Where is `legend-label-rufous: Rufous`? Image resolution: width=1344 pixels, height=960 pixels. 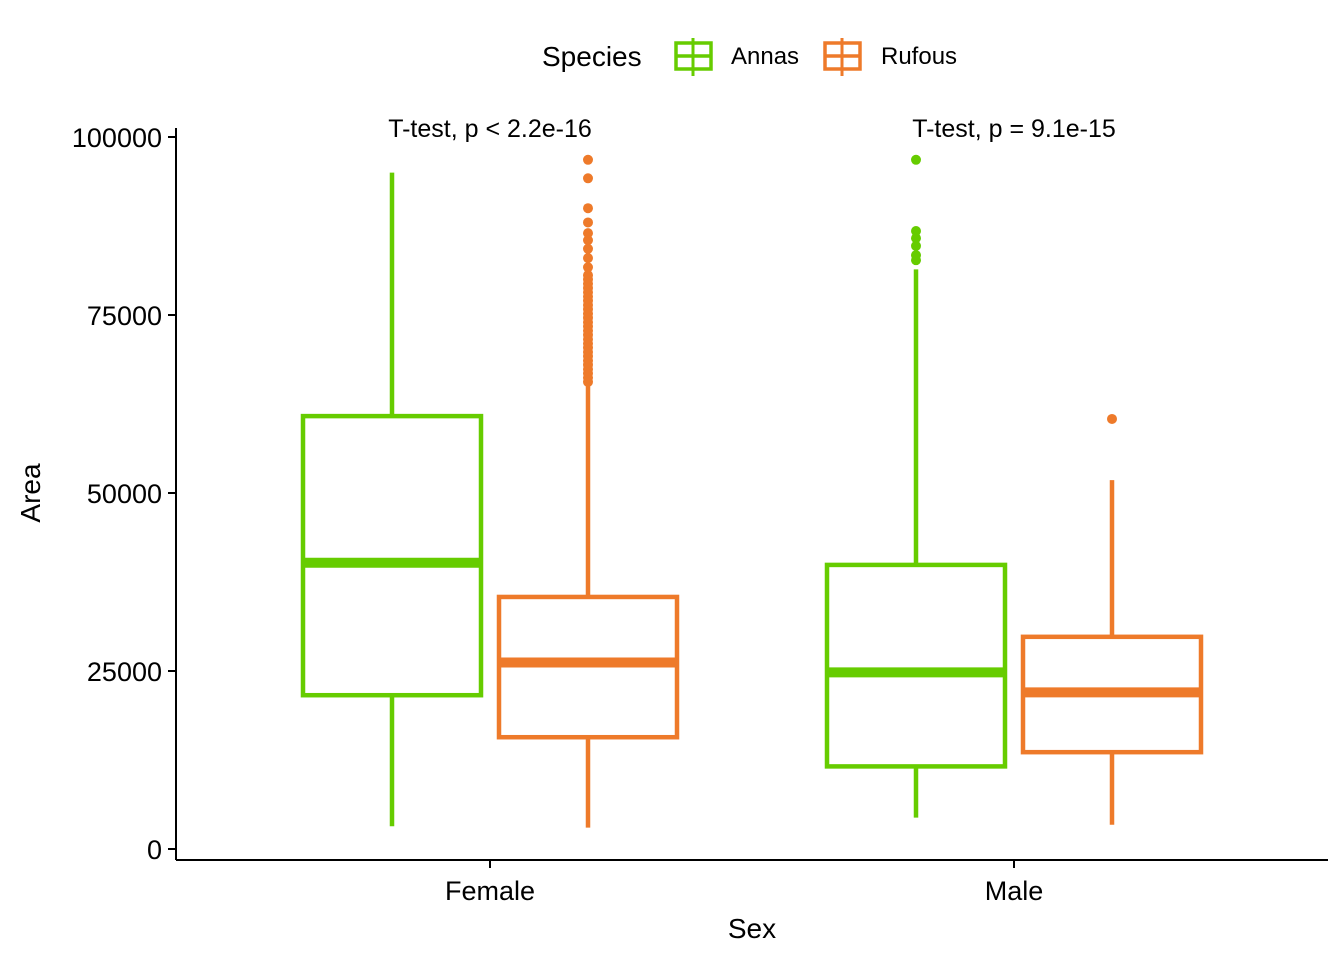 legend-label-rufous: Rufous is located at coordinates (919, 56).